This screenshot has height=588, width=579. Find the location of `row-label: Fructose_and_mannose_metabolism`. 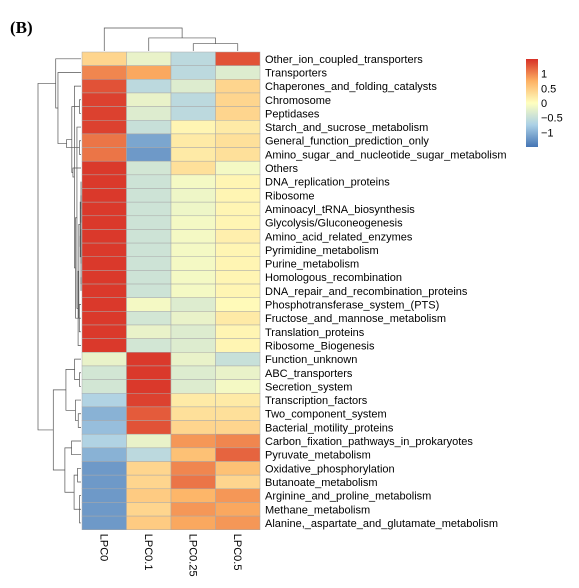

row-label: Fructose_and_mannose_metabolism is located at coordinates (355, 319).